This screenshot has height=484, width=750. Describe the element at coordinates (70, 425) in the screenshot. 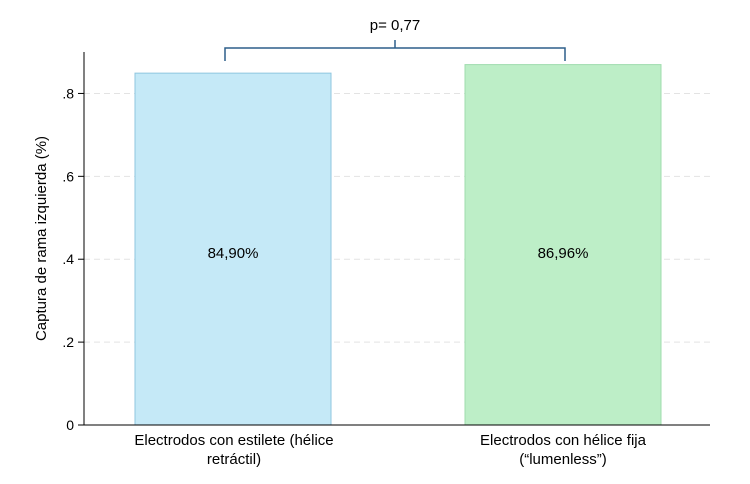

I see `y-tick-label: 0` at that location.